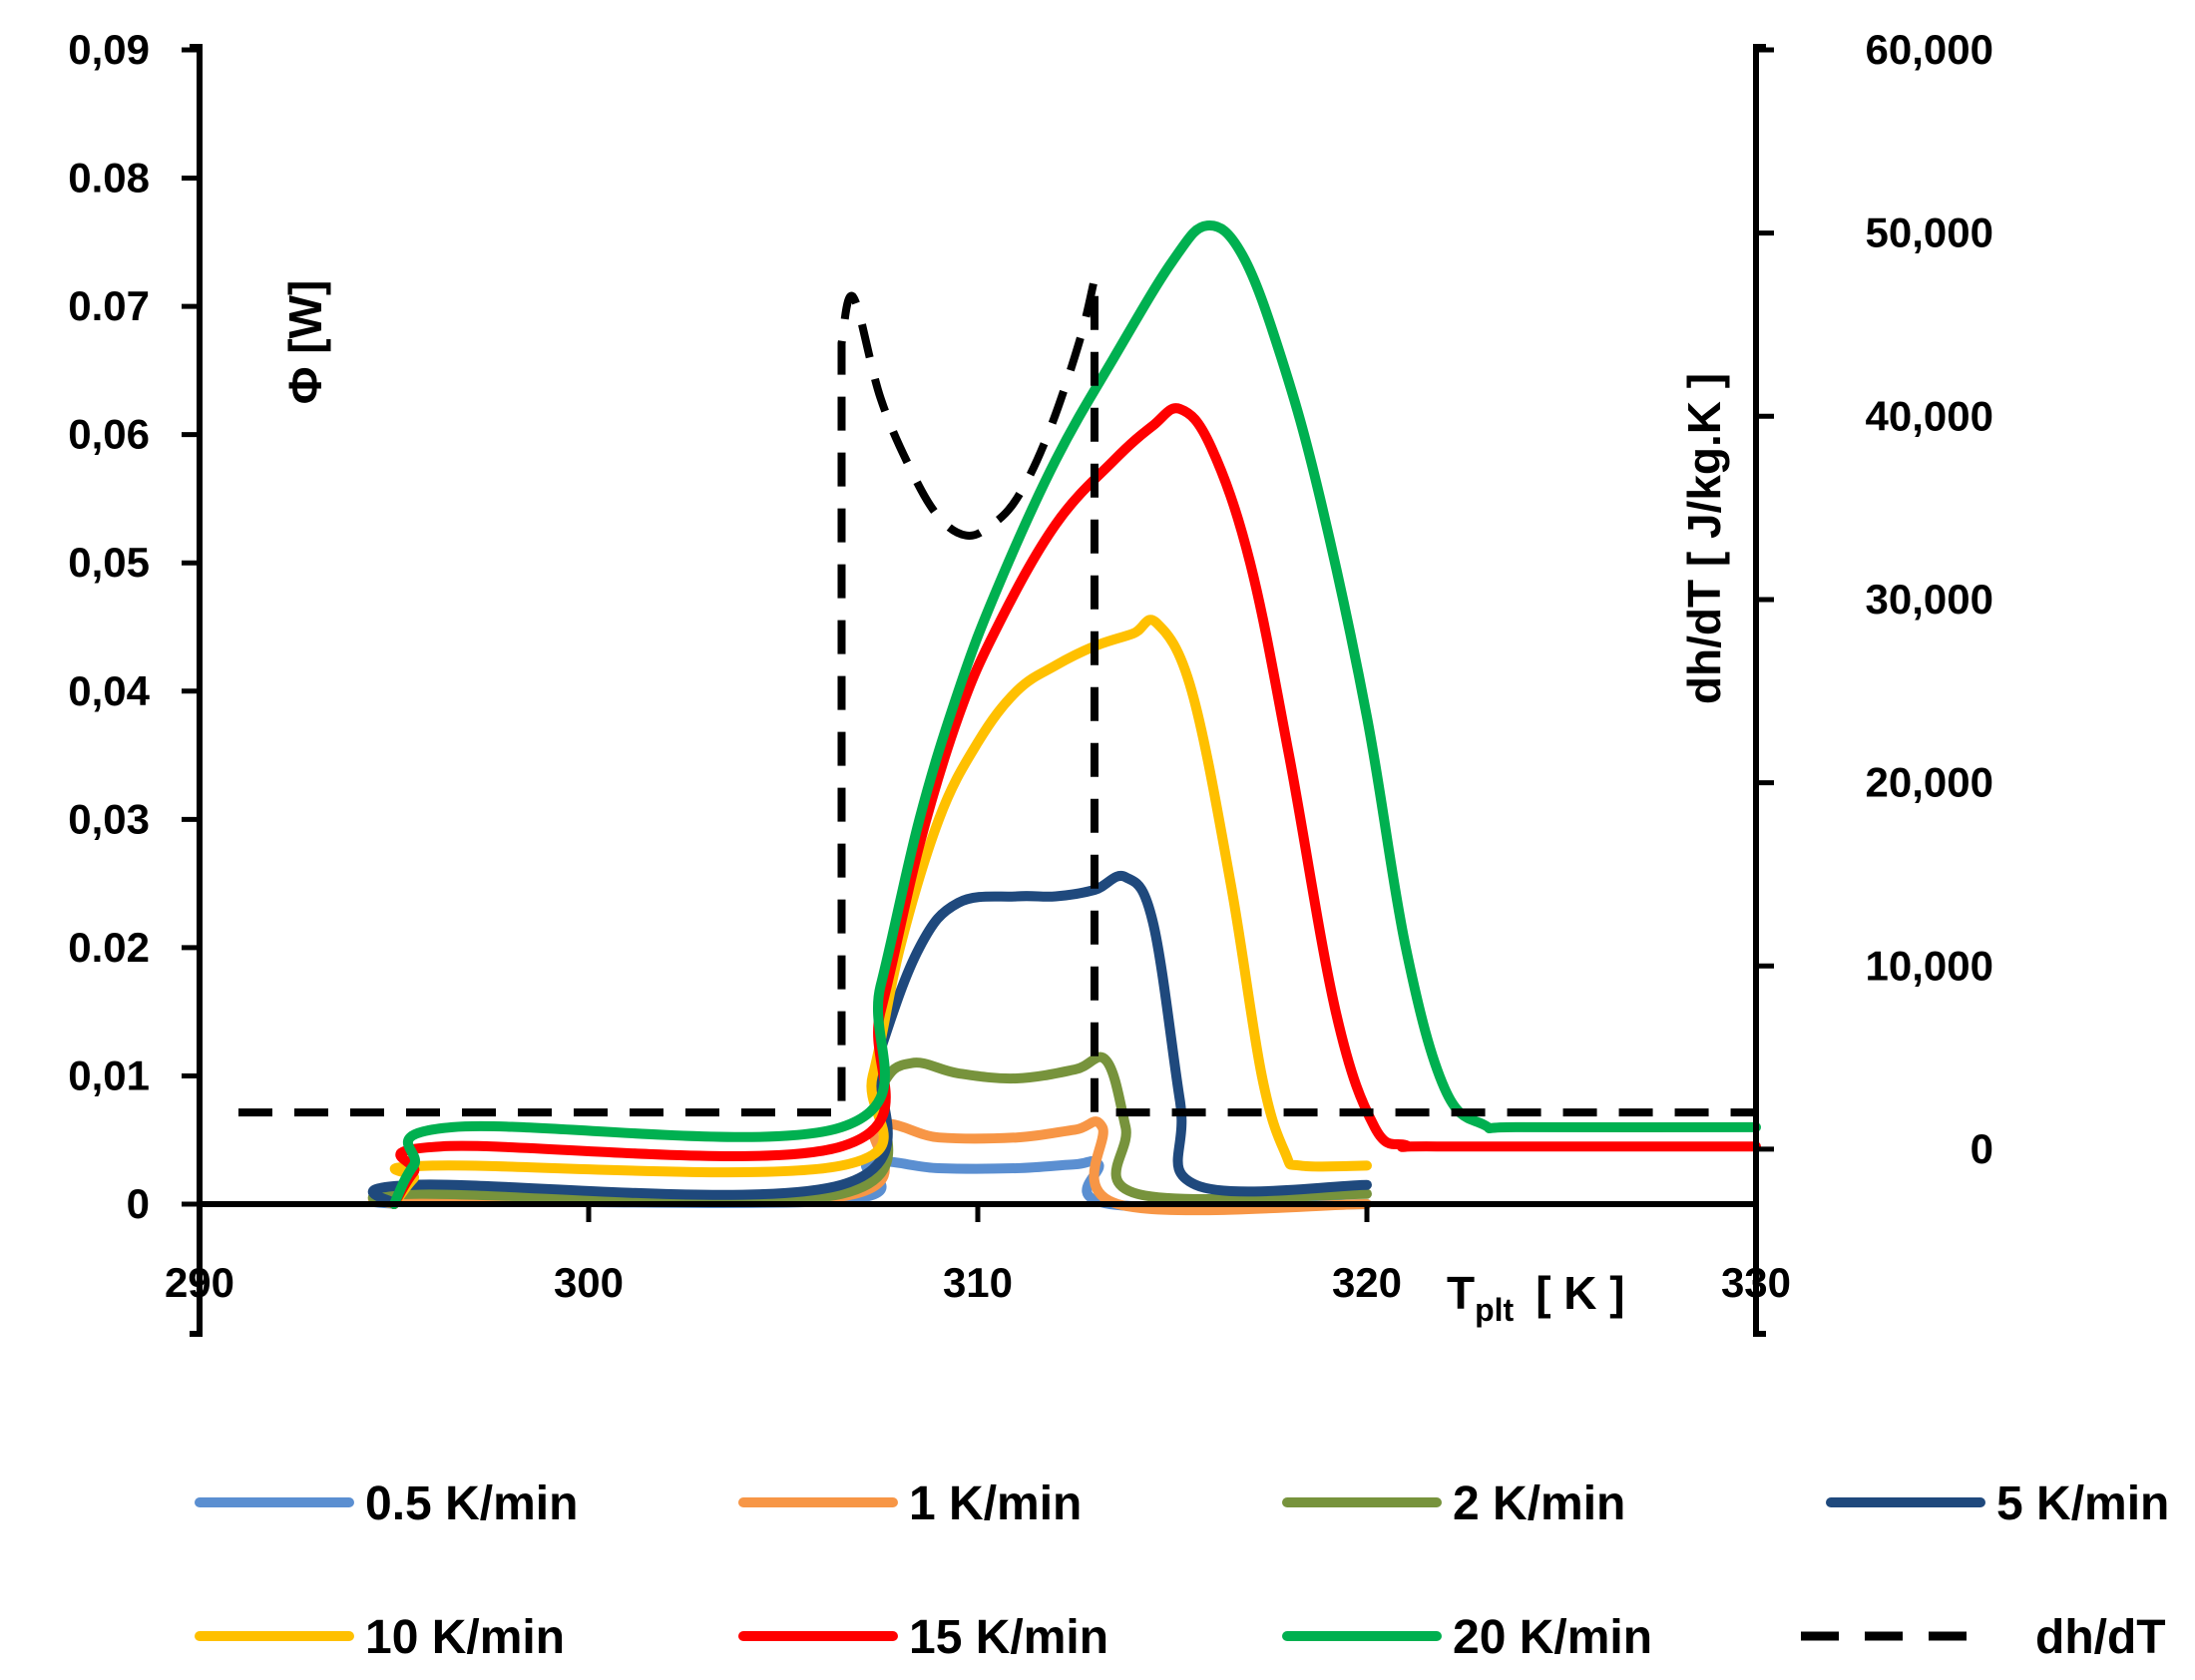  Describe the element at coordinates (995, 1503) in the screenshot. I see `legend-label: 1 K/min` at that location.